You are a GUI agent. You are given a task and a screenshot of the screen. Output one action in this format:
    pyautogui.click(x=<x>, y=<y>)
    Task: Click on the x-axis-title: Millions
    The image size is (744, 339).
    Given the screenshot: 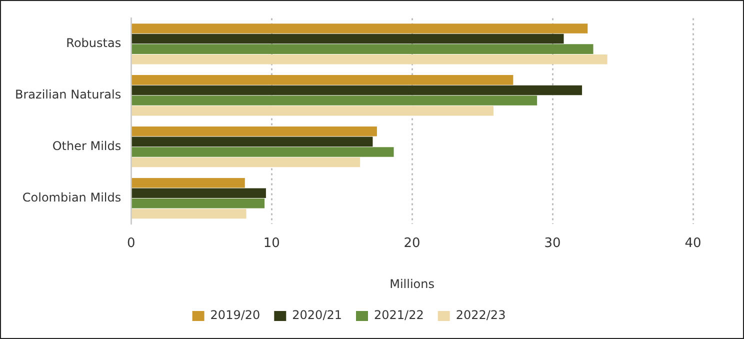 What is the action you would take?
    pyautogui.click(x=412, y=283)
    